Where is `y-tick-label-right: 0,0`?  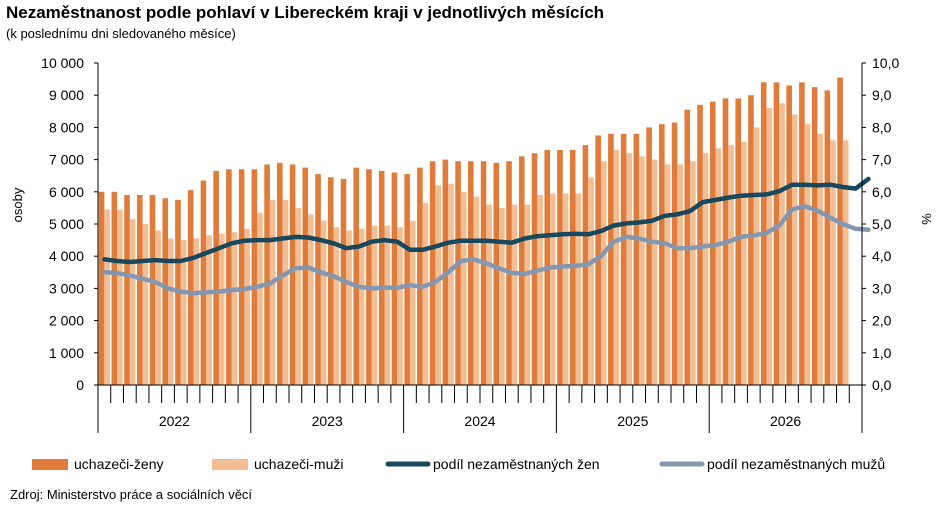 y-tick-label-right: 0,0 is located at coordinates (882, 385).